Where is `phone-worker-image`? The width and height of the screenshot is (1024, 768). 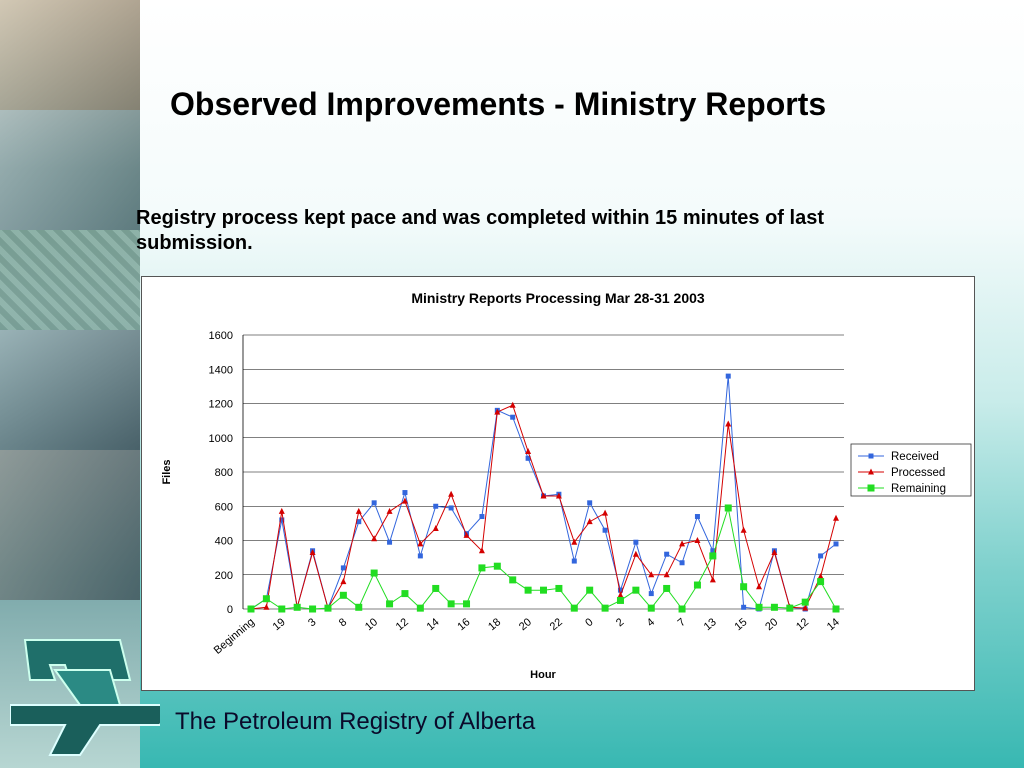
phone-worker-image is located at coordinates (70, 390).